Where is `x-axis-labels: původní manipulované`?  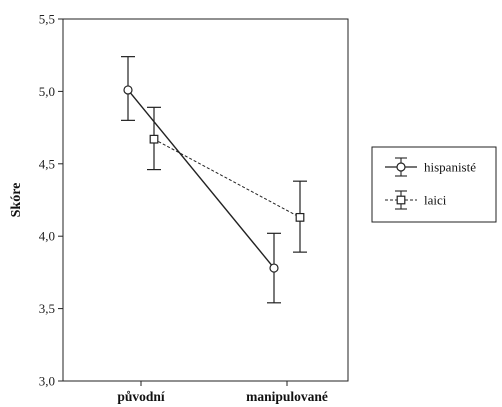
x-axis-labels: původní manipulované is located at coordinates (222, 392).